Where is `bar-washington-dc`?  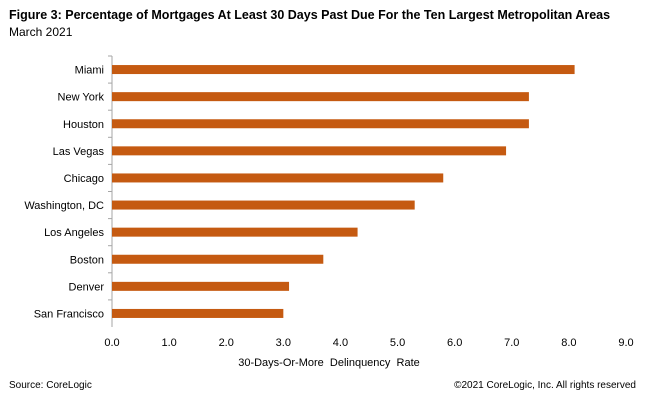 bar-washington-dc is located at coordinates (263, 205).